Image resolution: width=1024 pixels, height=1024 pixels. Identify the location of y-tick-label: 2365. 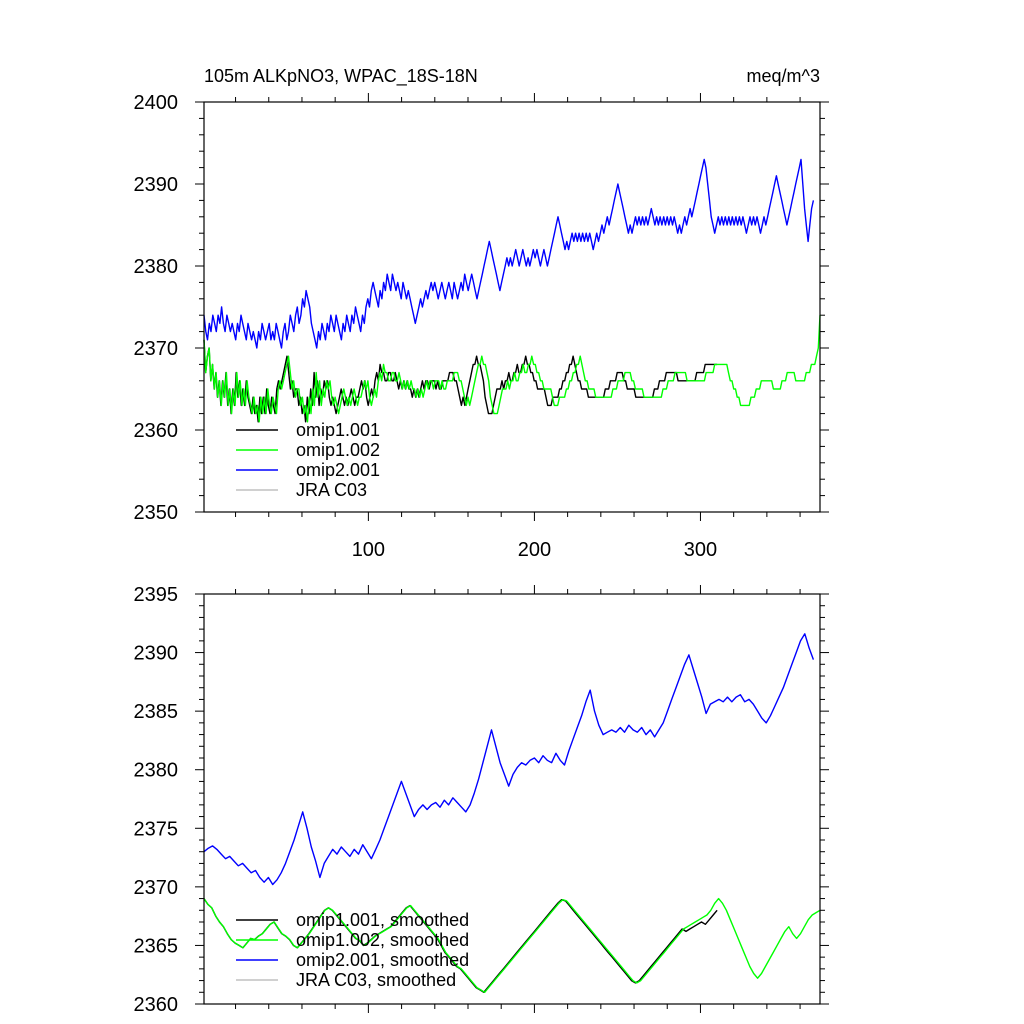
(156, 946).